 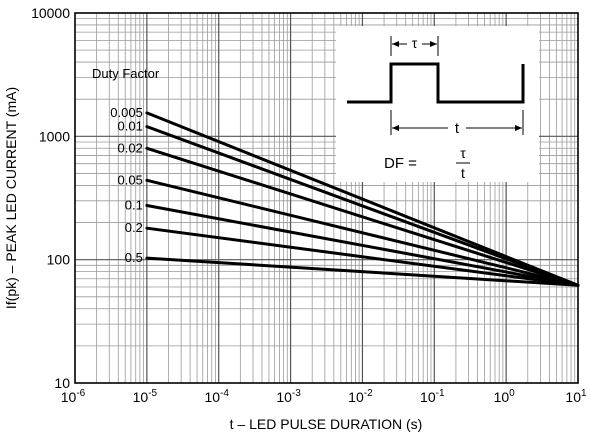 I want to click on duty-factor-inset: τ t DF = τ t, so click(x=437, y=104).